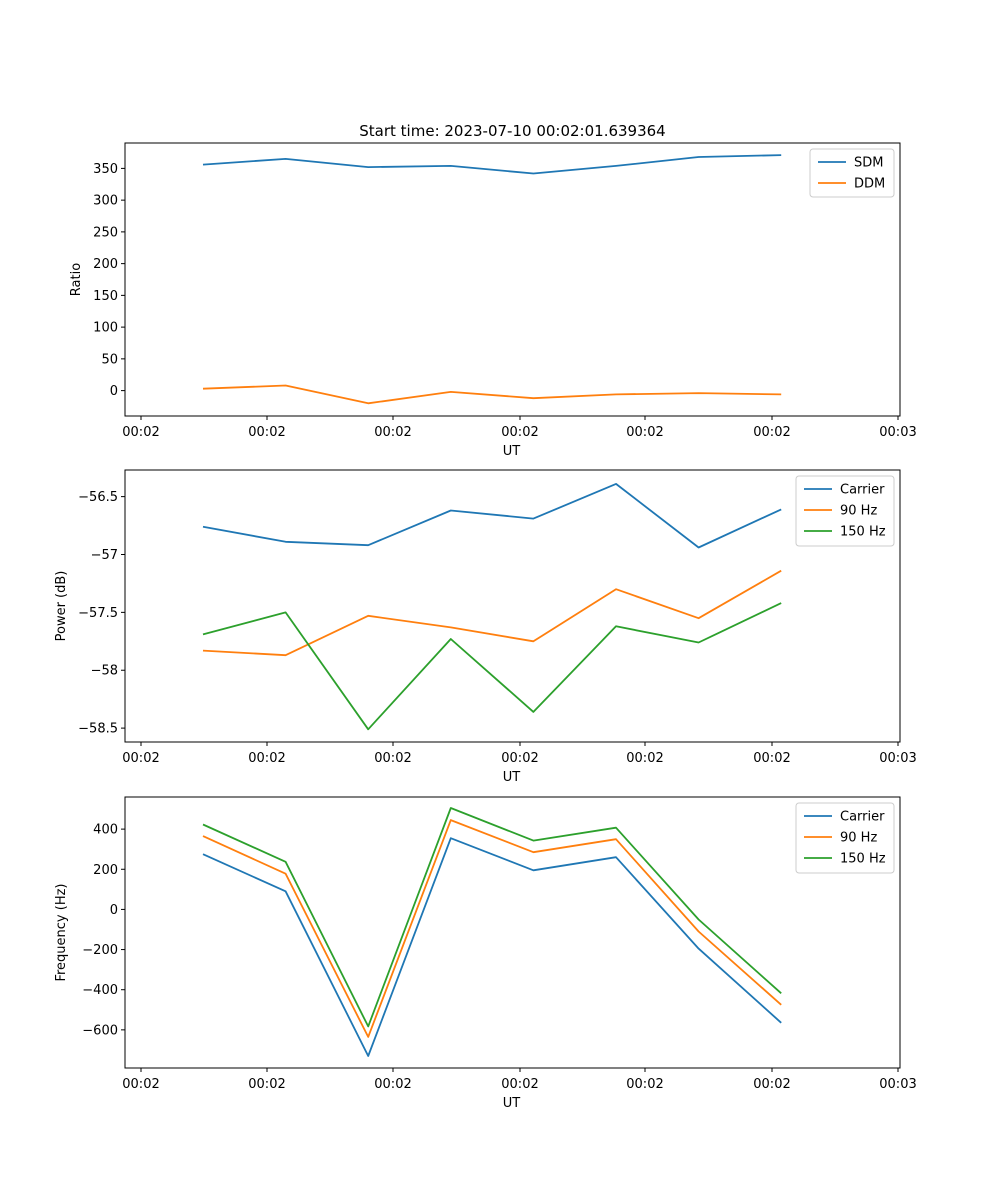 The image size is (1000, 1200). Describe the element at coordinates (105, 830) in the screenshot. I see `y-tick-label: 400` at that location.